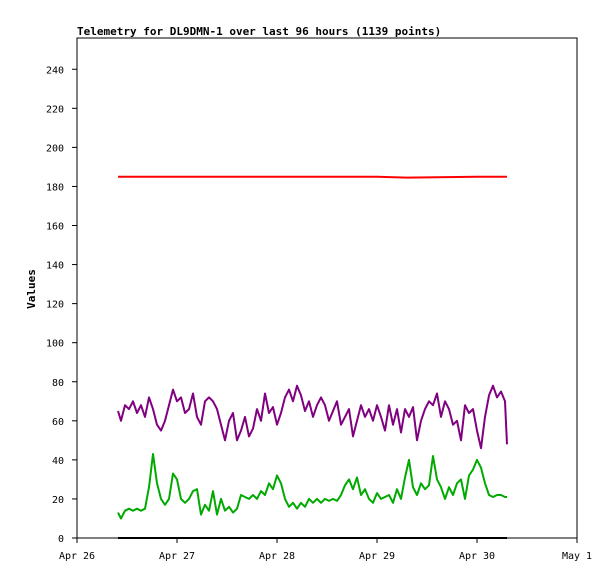 Image resolution: width=615 pixels, height=579 pixels. I want to click on x-tick-label: May 1, so click(577, 556).